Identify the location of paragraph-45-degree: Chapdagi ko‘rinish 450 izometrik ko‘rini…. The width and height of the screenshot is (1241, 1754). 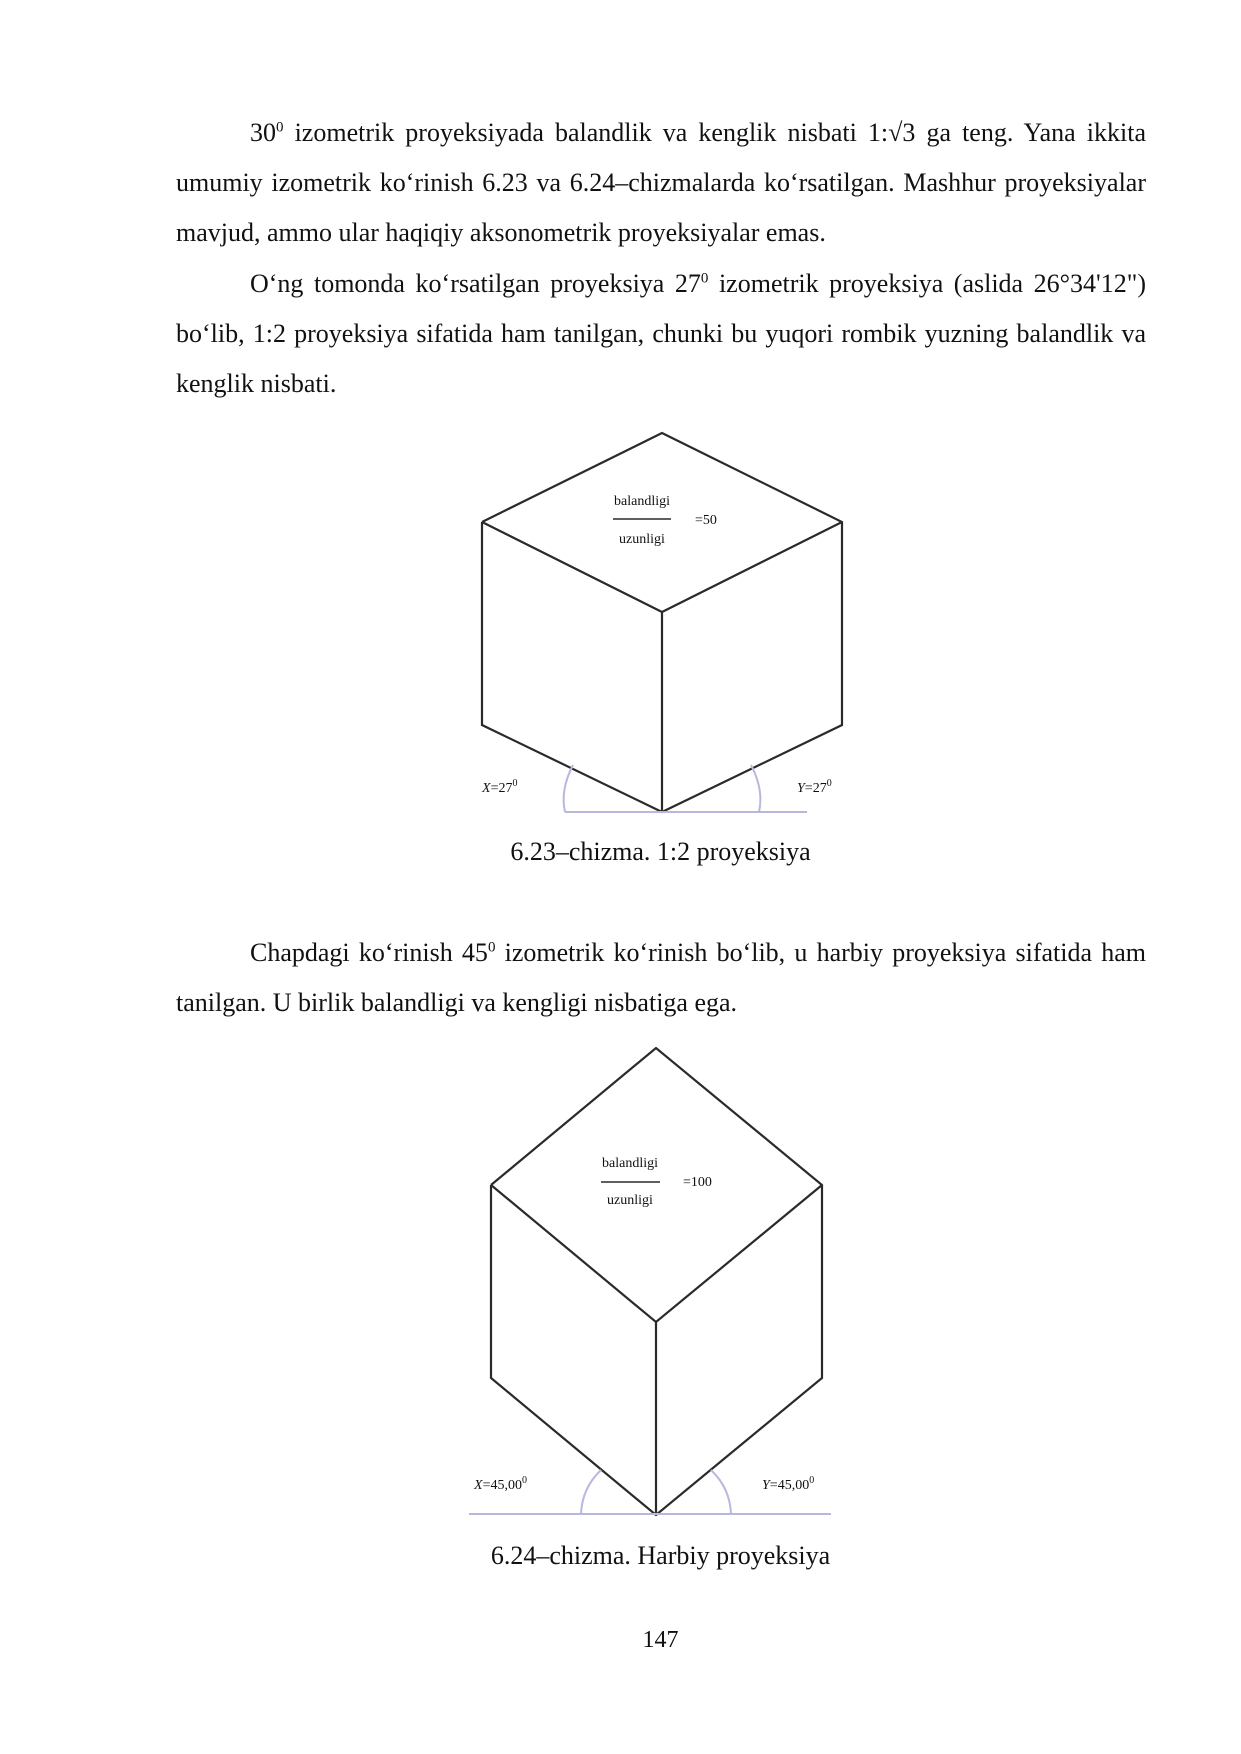
(661, 978).